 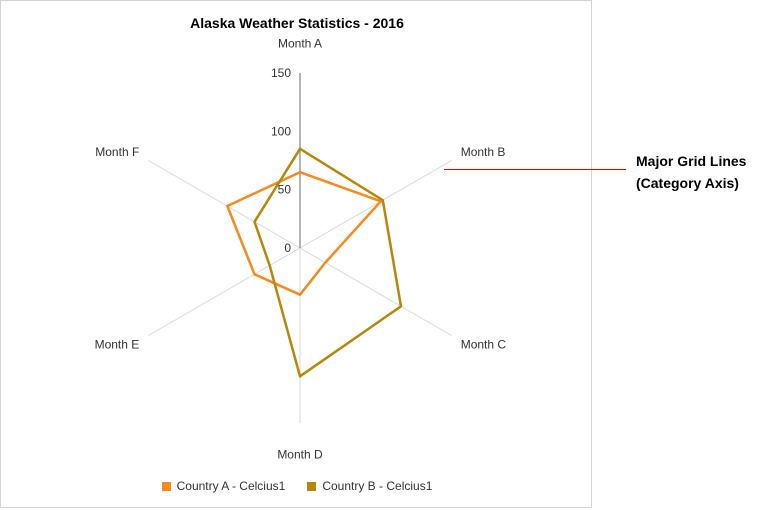 What do you see at coordinates (375, 204) in the screenshot?
I see `grid-line-month-b` at bounding box center [375, 204].